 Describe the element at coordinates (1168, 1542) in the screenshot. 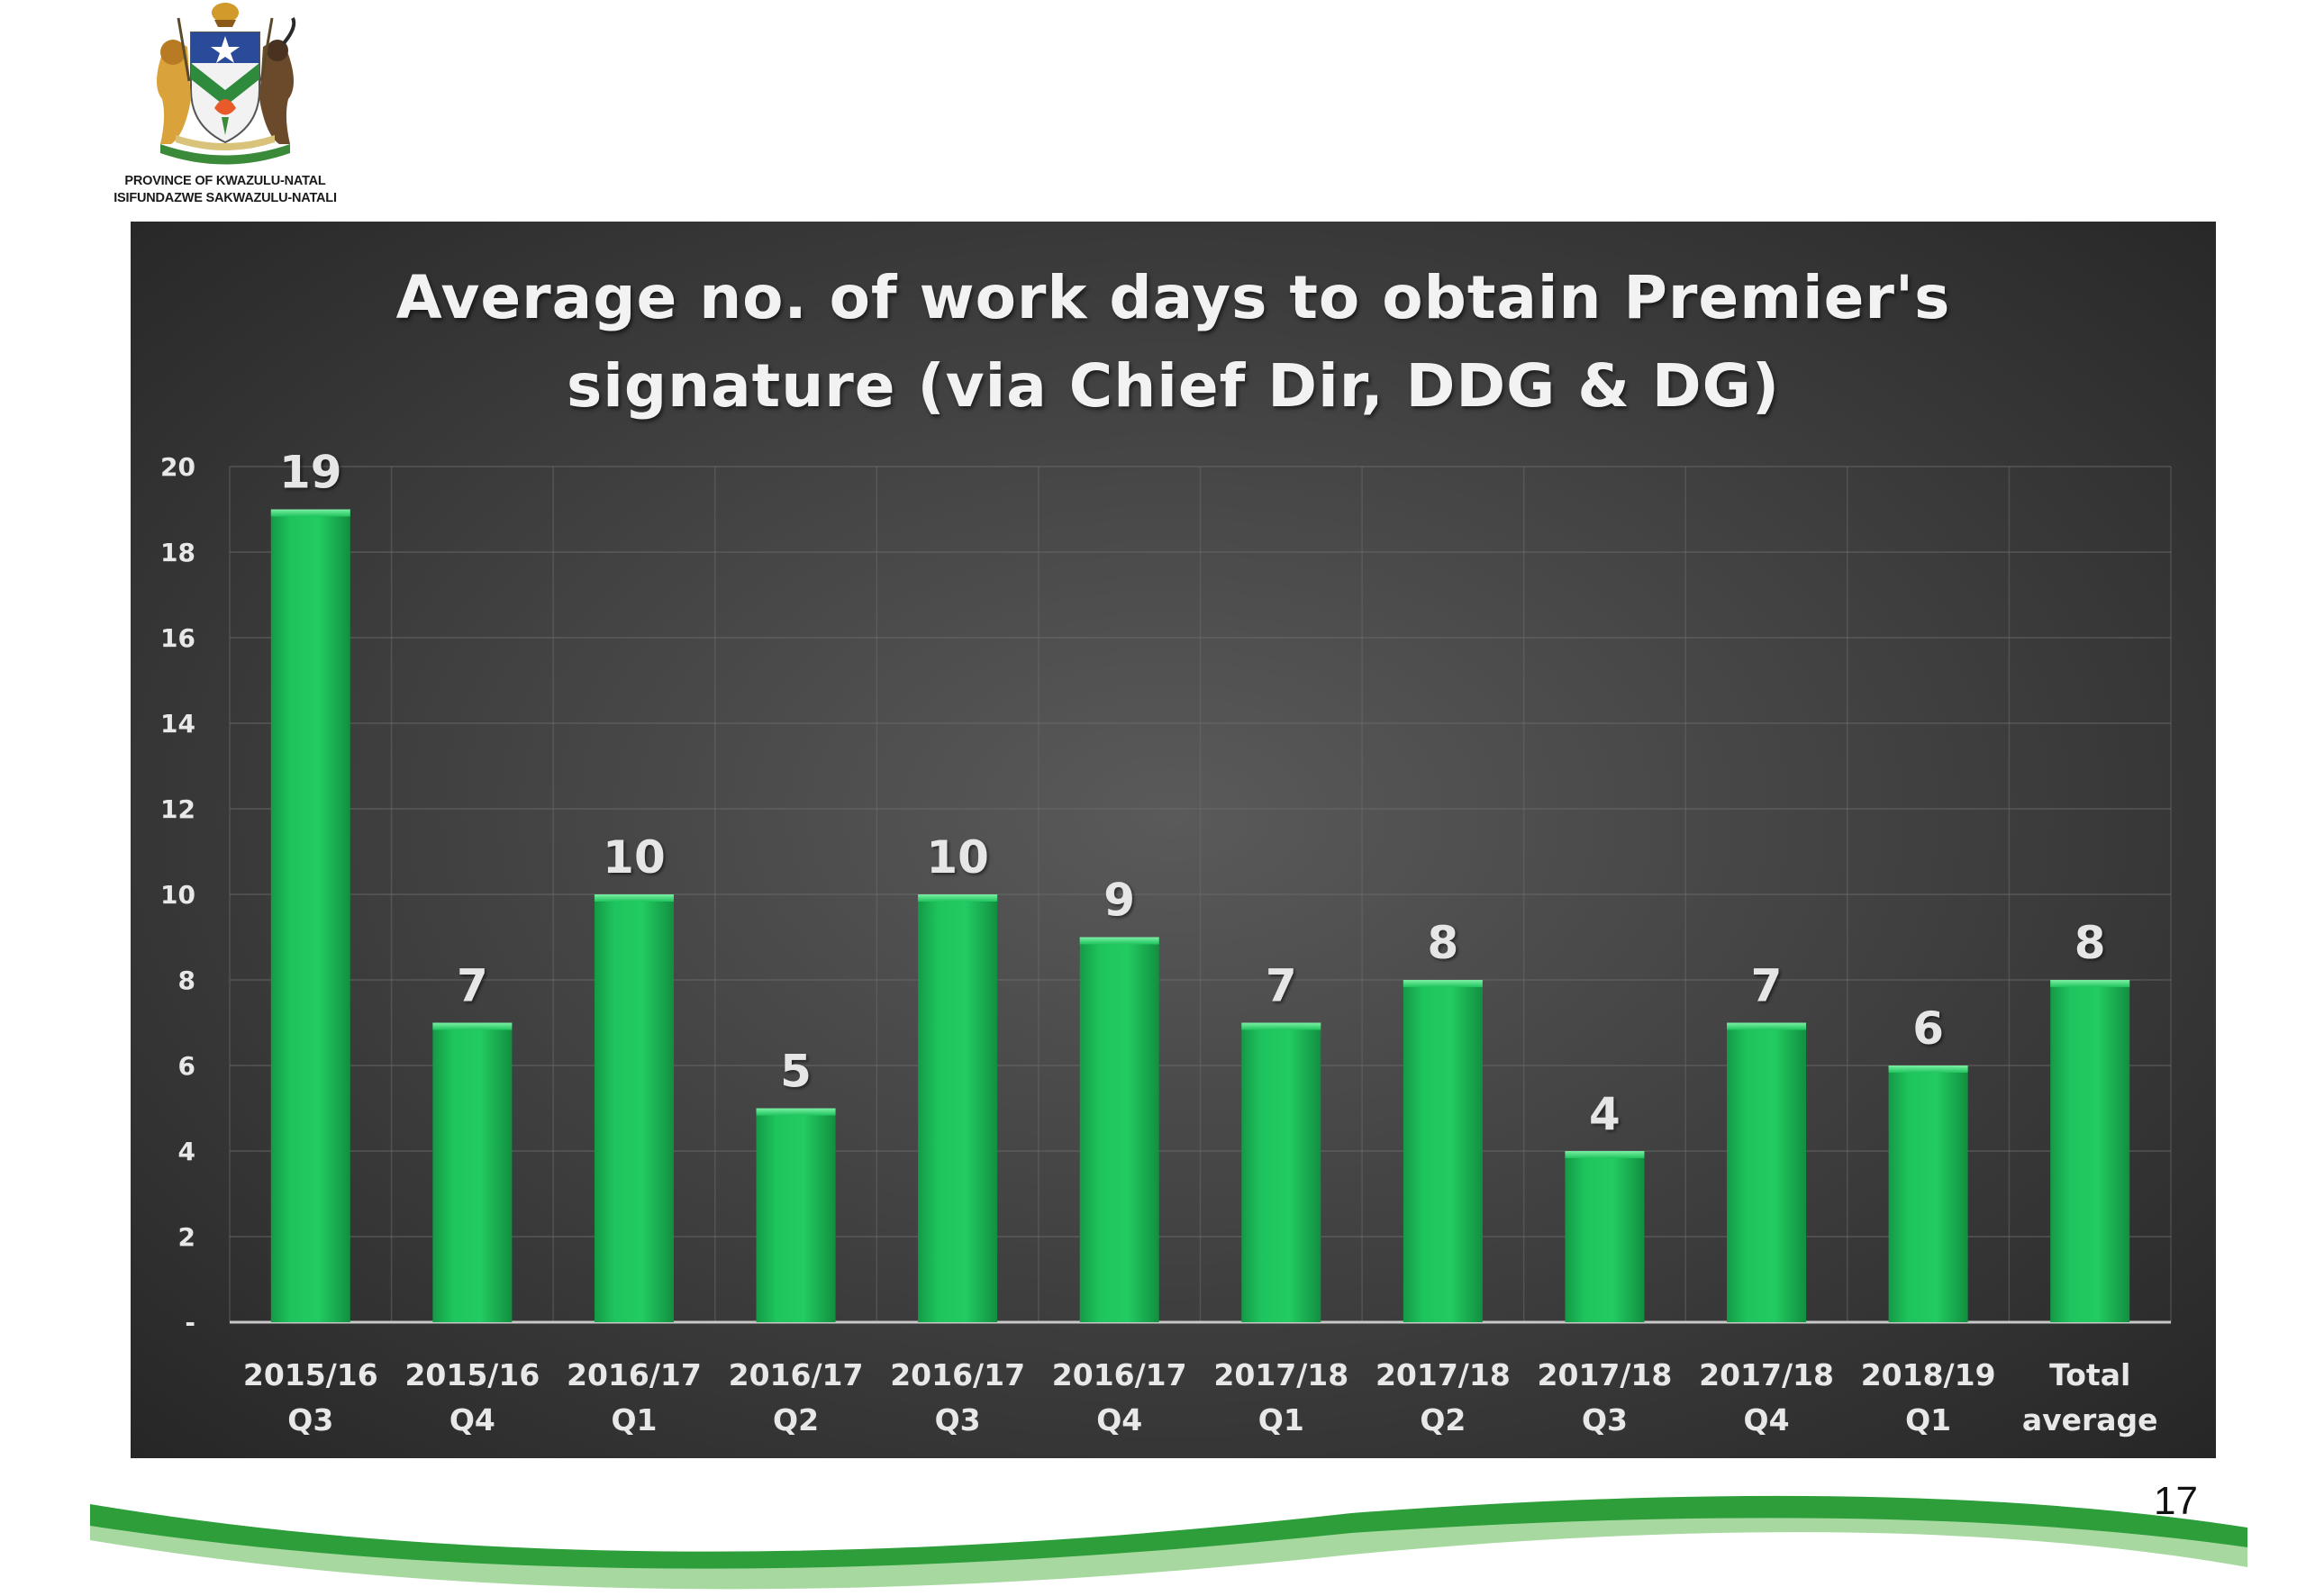

I see `footer-swoosh-graphic` at that location.